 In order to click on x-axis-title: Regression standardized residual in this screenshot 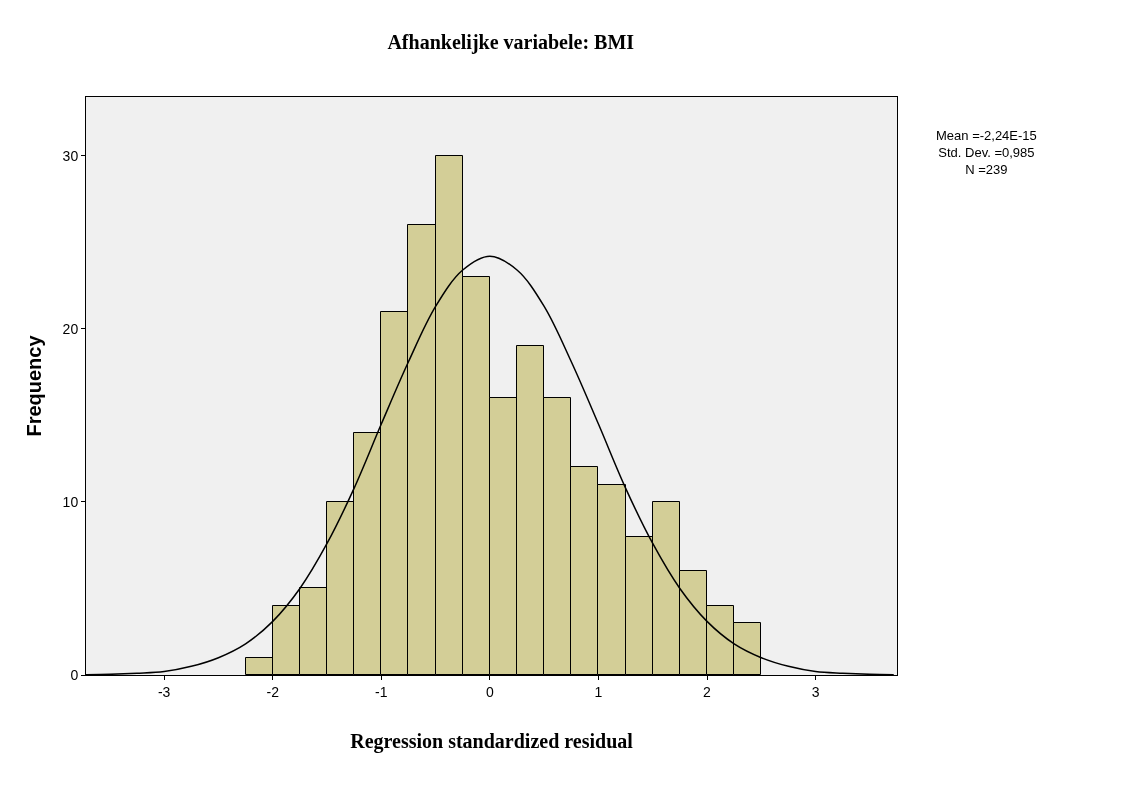, I will do `click(492, 742)`.